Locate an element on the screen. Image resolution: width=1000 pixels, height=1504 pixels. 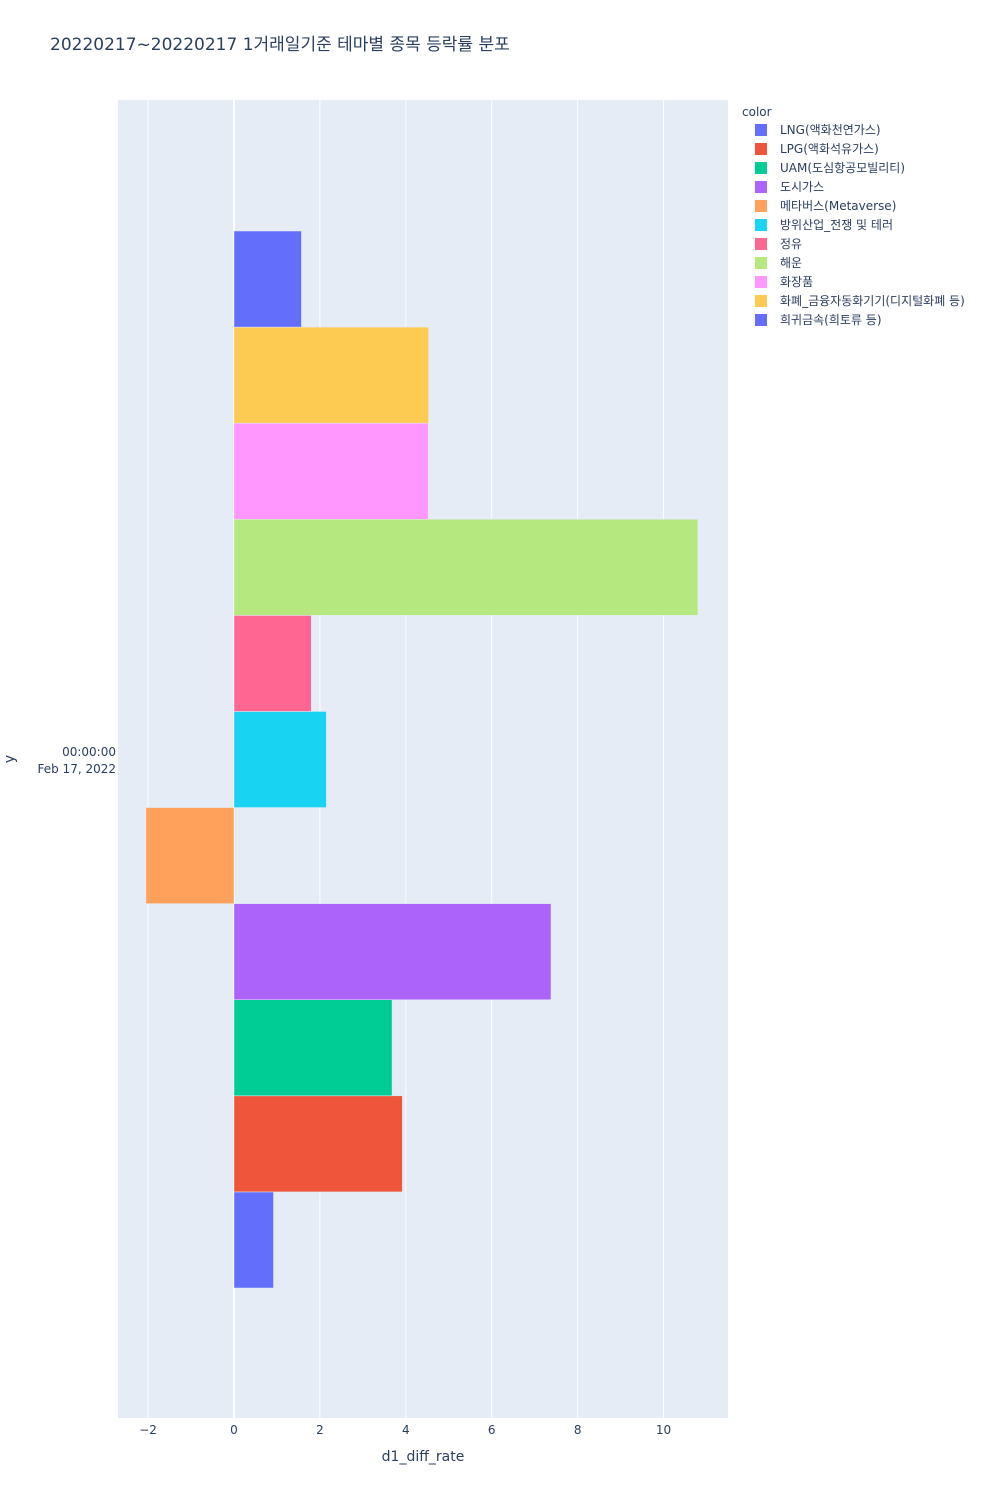
x-tick-labels: −2 0 2 4 6 8 10 is located at coordinates (405, 1430).